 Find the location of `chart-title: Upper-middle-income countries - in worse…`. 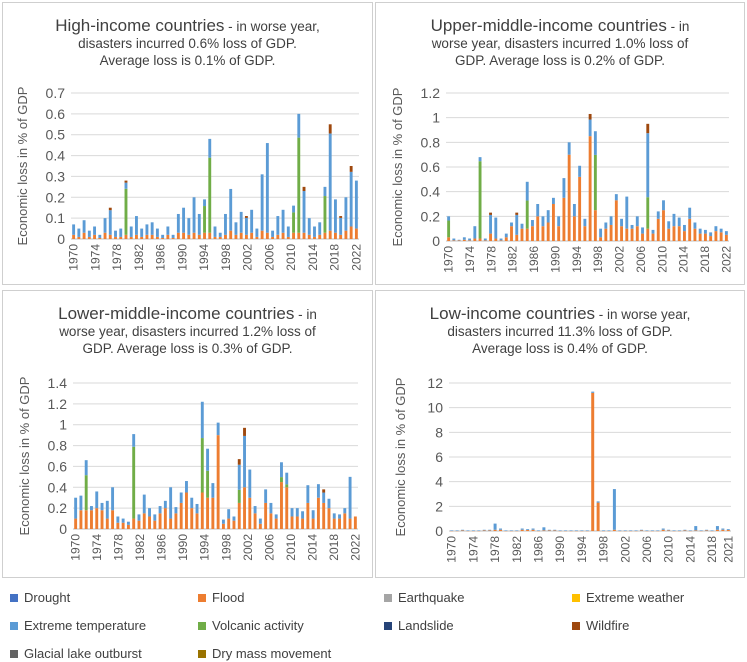

chart-title: Upper-middle-income countries - in worse… is located at coordinates (560, 43).